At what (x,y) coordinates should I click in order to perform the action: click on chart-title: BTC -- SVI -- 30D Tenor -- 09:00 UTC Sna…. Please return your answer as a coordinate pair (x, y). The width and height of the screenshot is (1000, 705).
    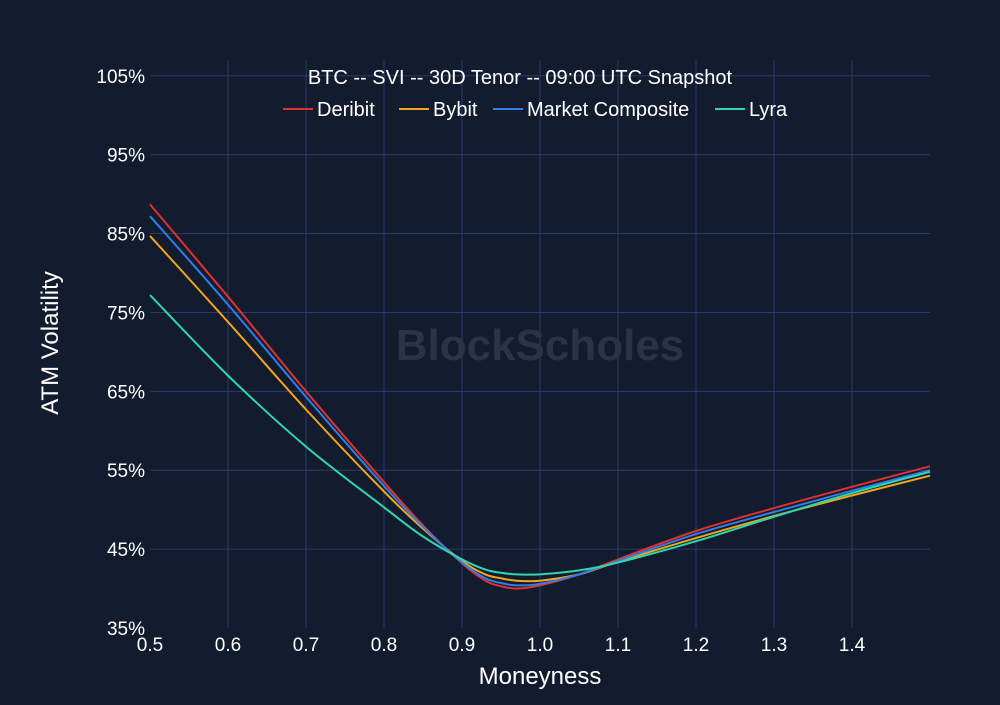
    Looking at the image, I should click on (520, 78).